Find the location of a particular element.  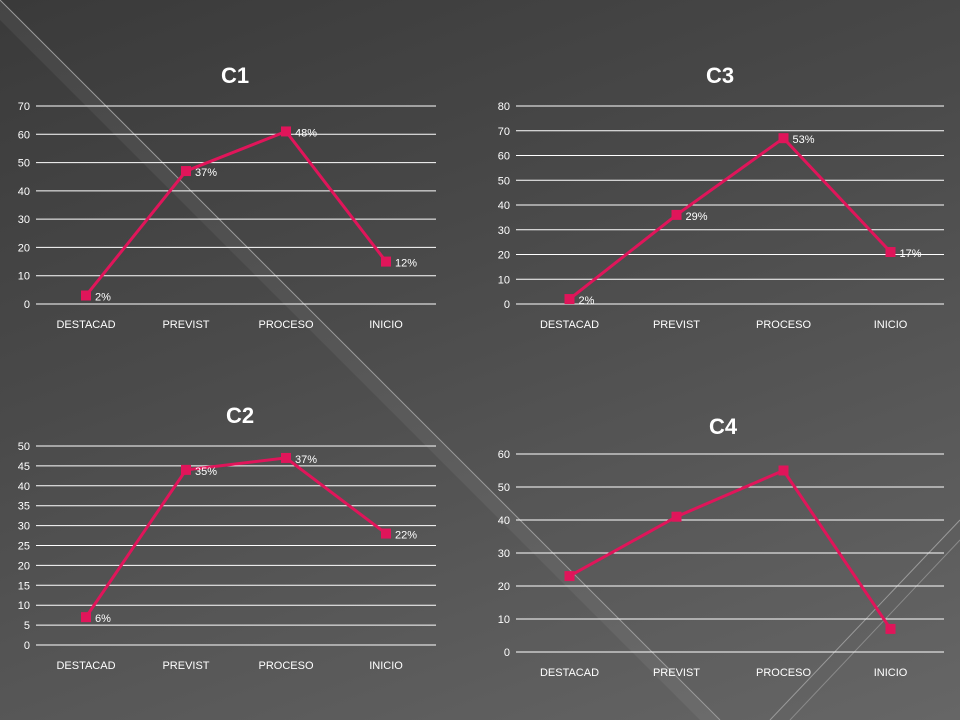

chart-title-c4: C4 is located at coordinates (723, 426).